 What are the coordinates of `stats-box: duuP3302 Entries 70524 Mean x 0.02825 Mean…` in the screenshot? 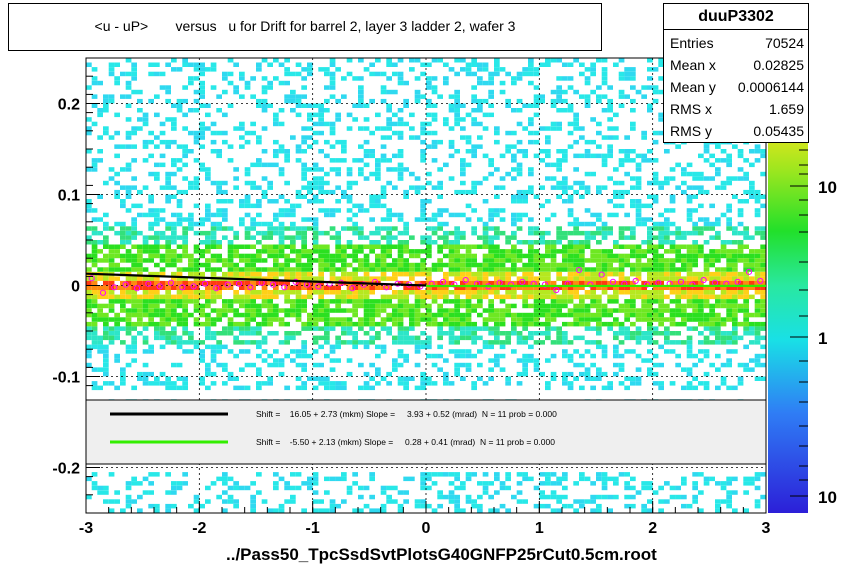 It's located at (736, 73).